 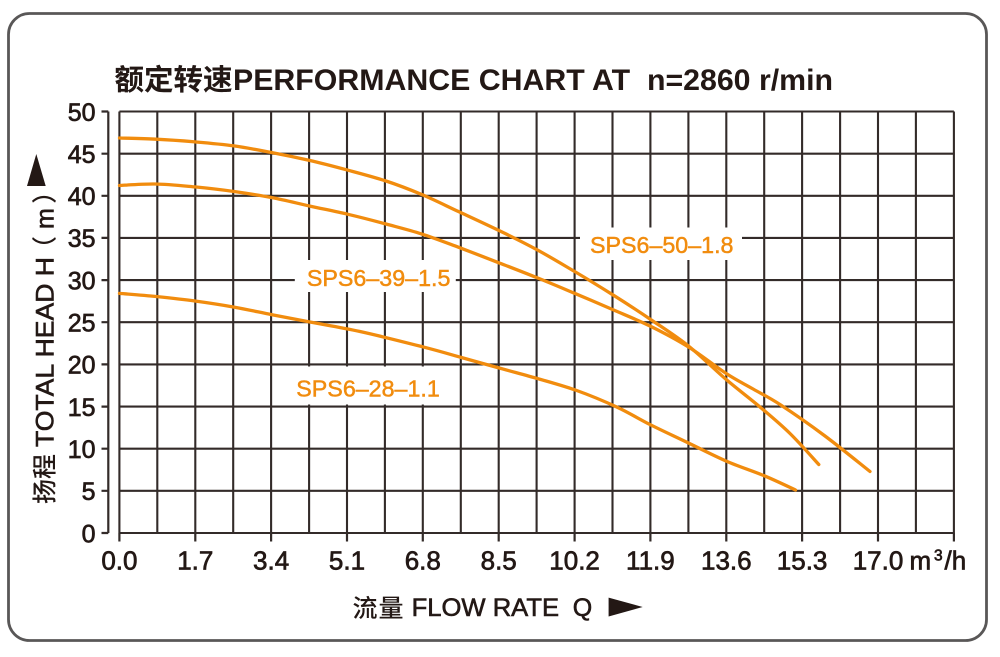 What do you see at coordinates (89, 492) in the screenshot?
I see `svg-text: 5` at bounding box center [89, 492].